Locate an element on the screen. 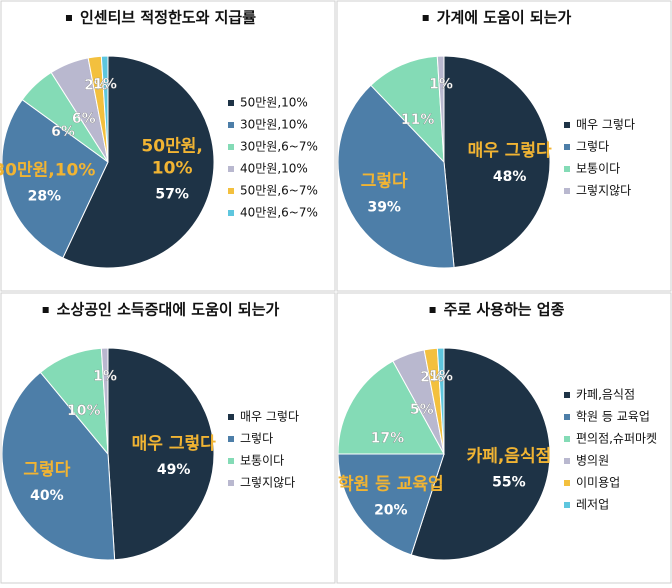  panel-title: 소상공인 소득증대에 도움이 되는가 is located at coordinates (168, 310).